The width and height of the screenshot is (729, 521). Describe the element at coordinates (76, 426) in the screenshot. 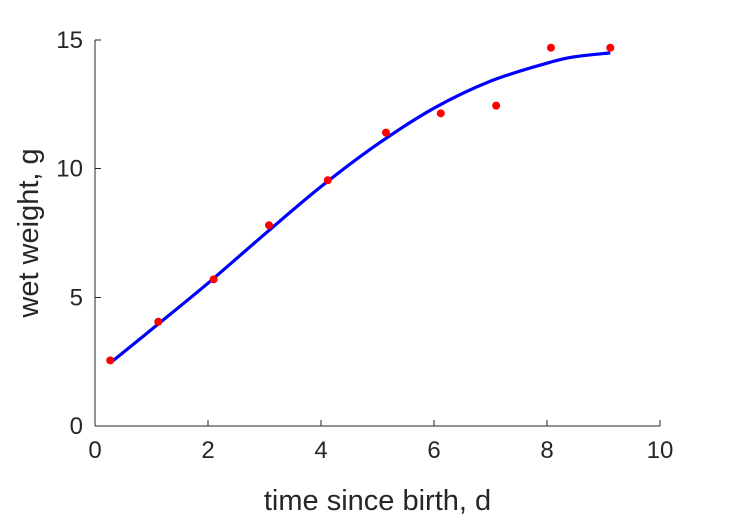

I see `y-tick-label: 0` at that location.